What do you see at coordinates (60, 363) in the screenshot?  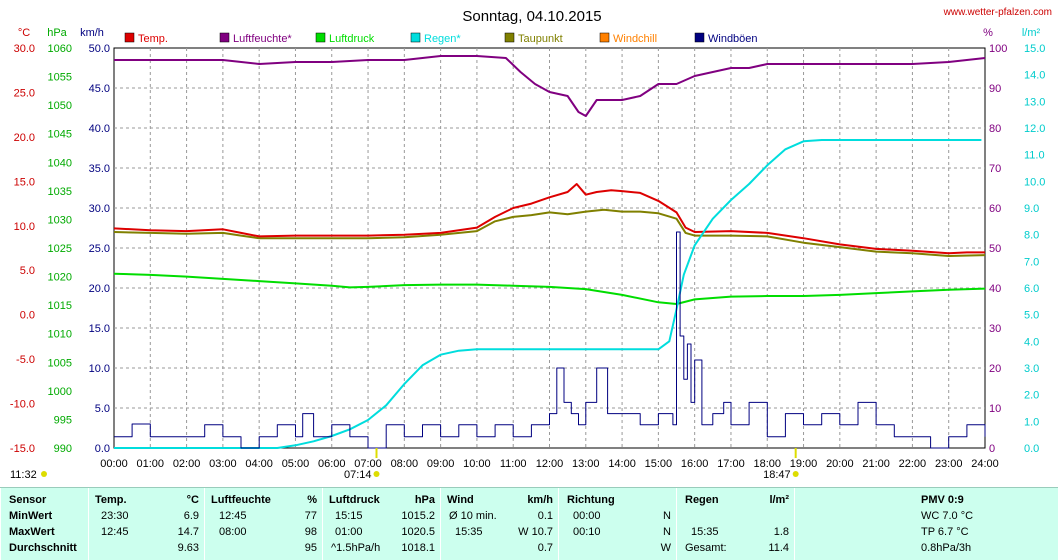 I see `pressure-tick-label: 1005` at bounding box center [60, 363].